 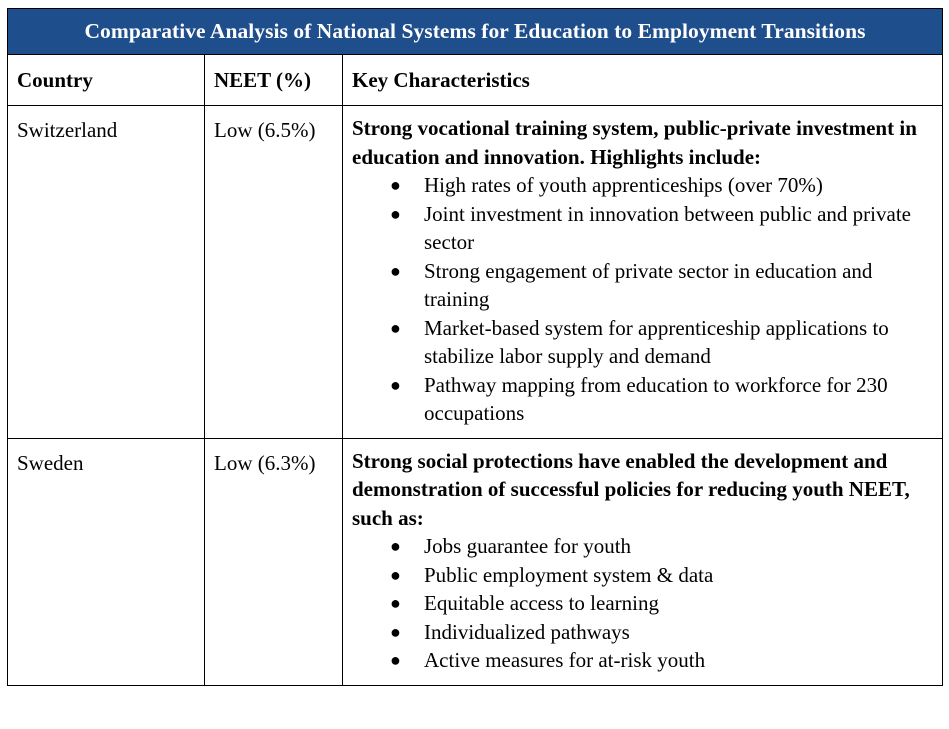 I want to click on neet-cell: Low (6.5%), so click(x=273, y=272).